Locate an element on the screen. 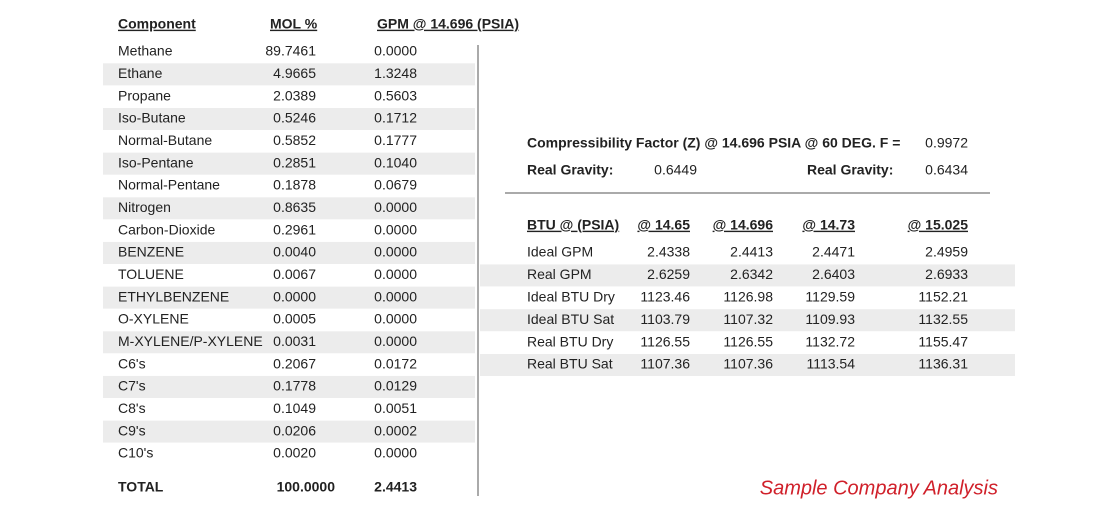 Image resolution: width=1100 pixels, height=510 pixels. cell: 0.0040 is located at coordinates (294, 252).